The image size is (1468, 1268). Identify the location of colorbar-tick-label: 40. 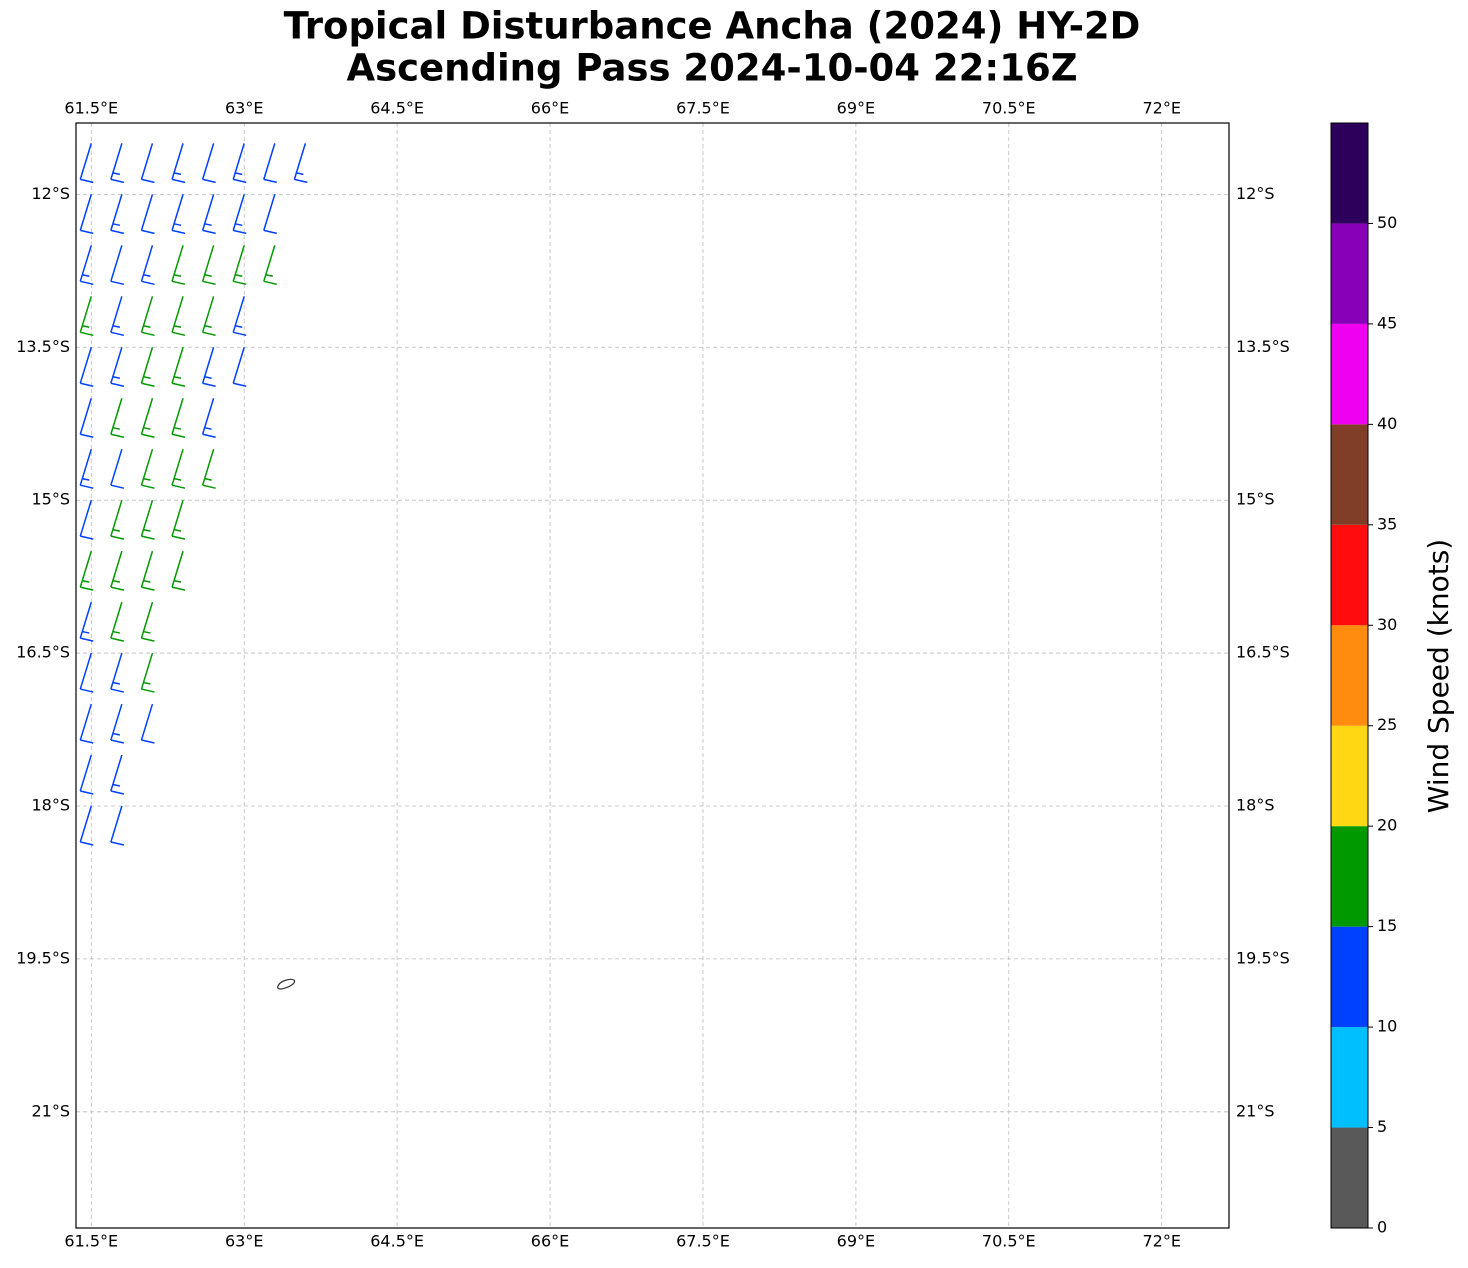
(1387, 423).